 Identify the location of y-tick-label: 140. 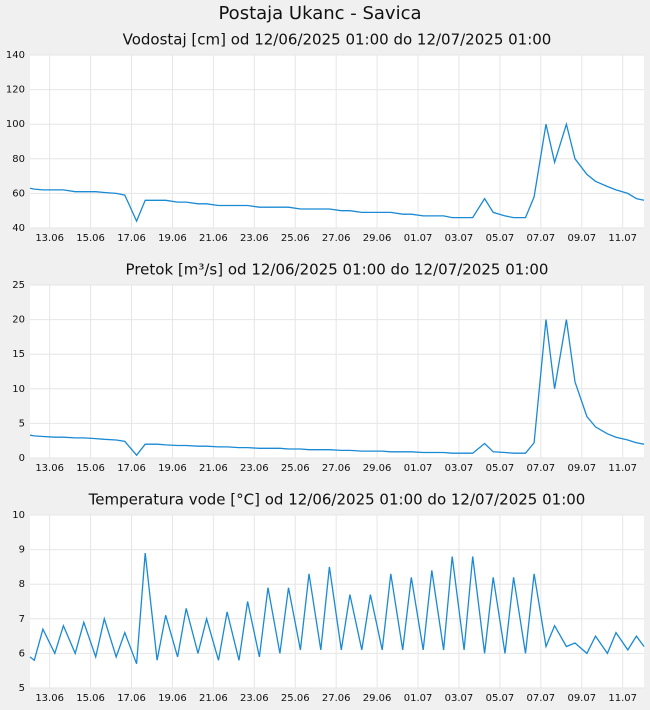
(15, 55).